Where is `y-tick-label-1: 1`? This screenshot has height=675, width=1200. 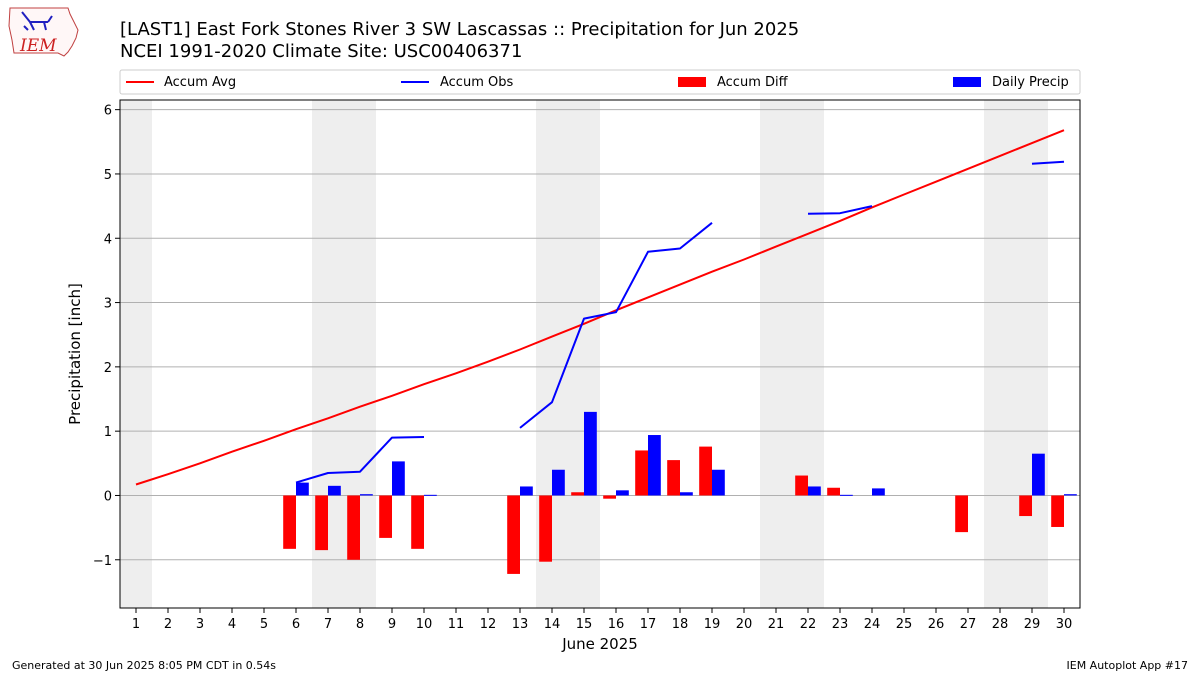
y-tick-label-1: 1 is located at coordinates (108, 432).